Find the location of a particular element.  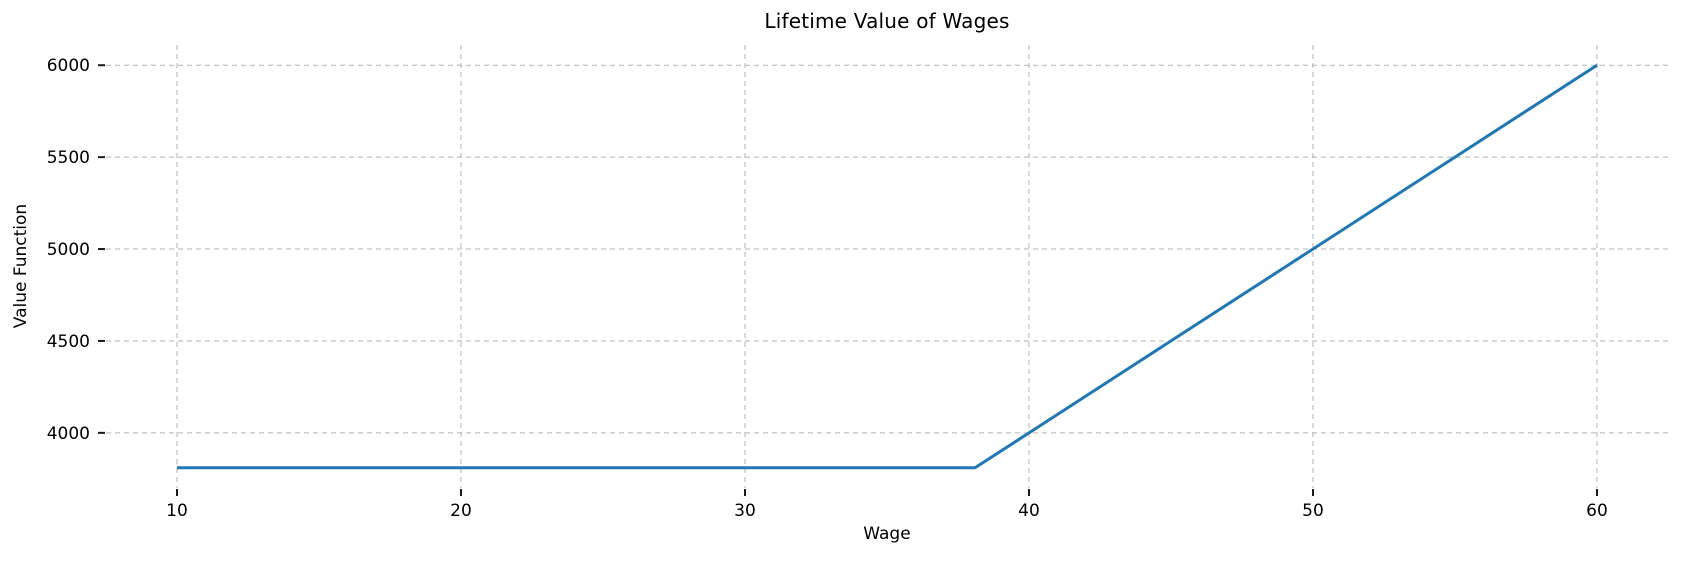

y-tick-label: 4500 is located at coordinates (68, 342).